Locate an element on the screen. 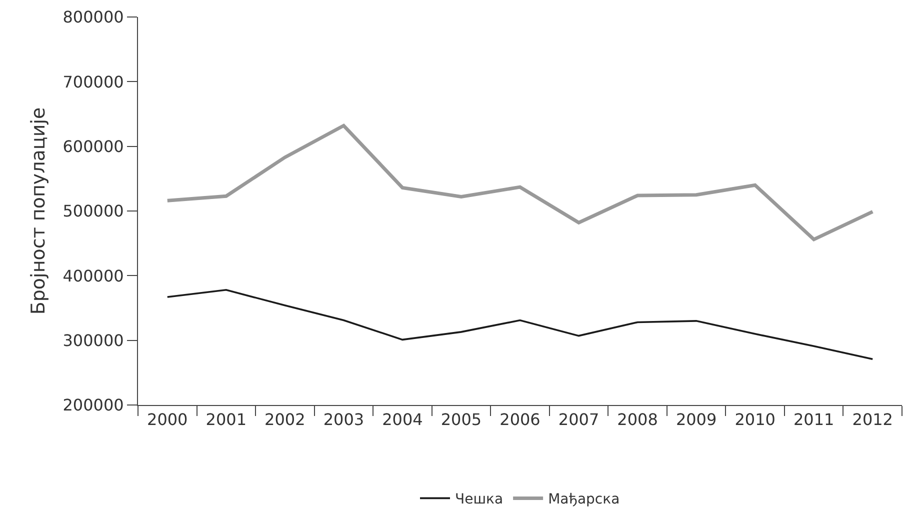 This screenshot has width=904, height=517. x-tick-label: 2007 is located at coordinates (579, 420).